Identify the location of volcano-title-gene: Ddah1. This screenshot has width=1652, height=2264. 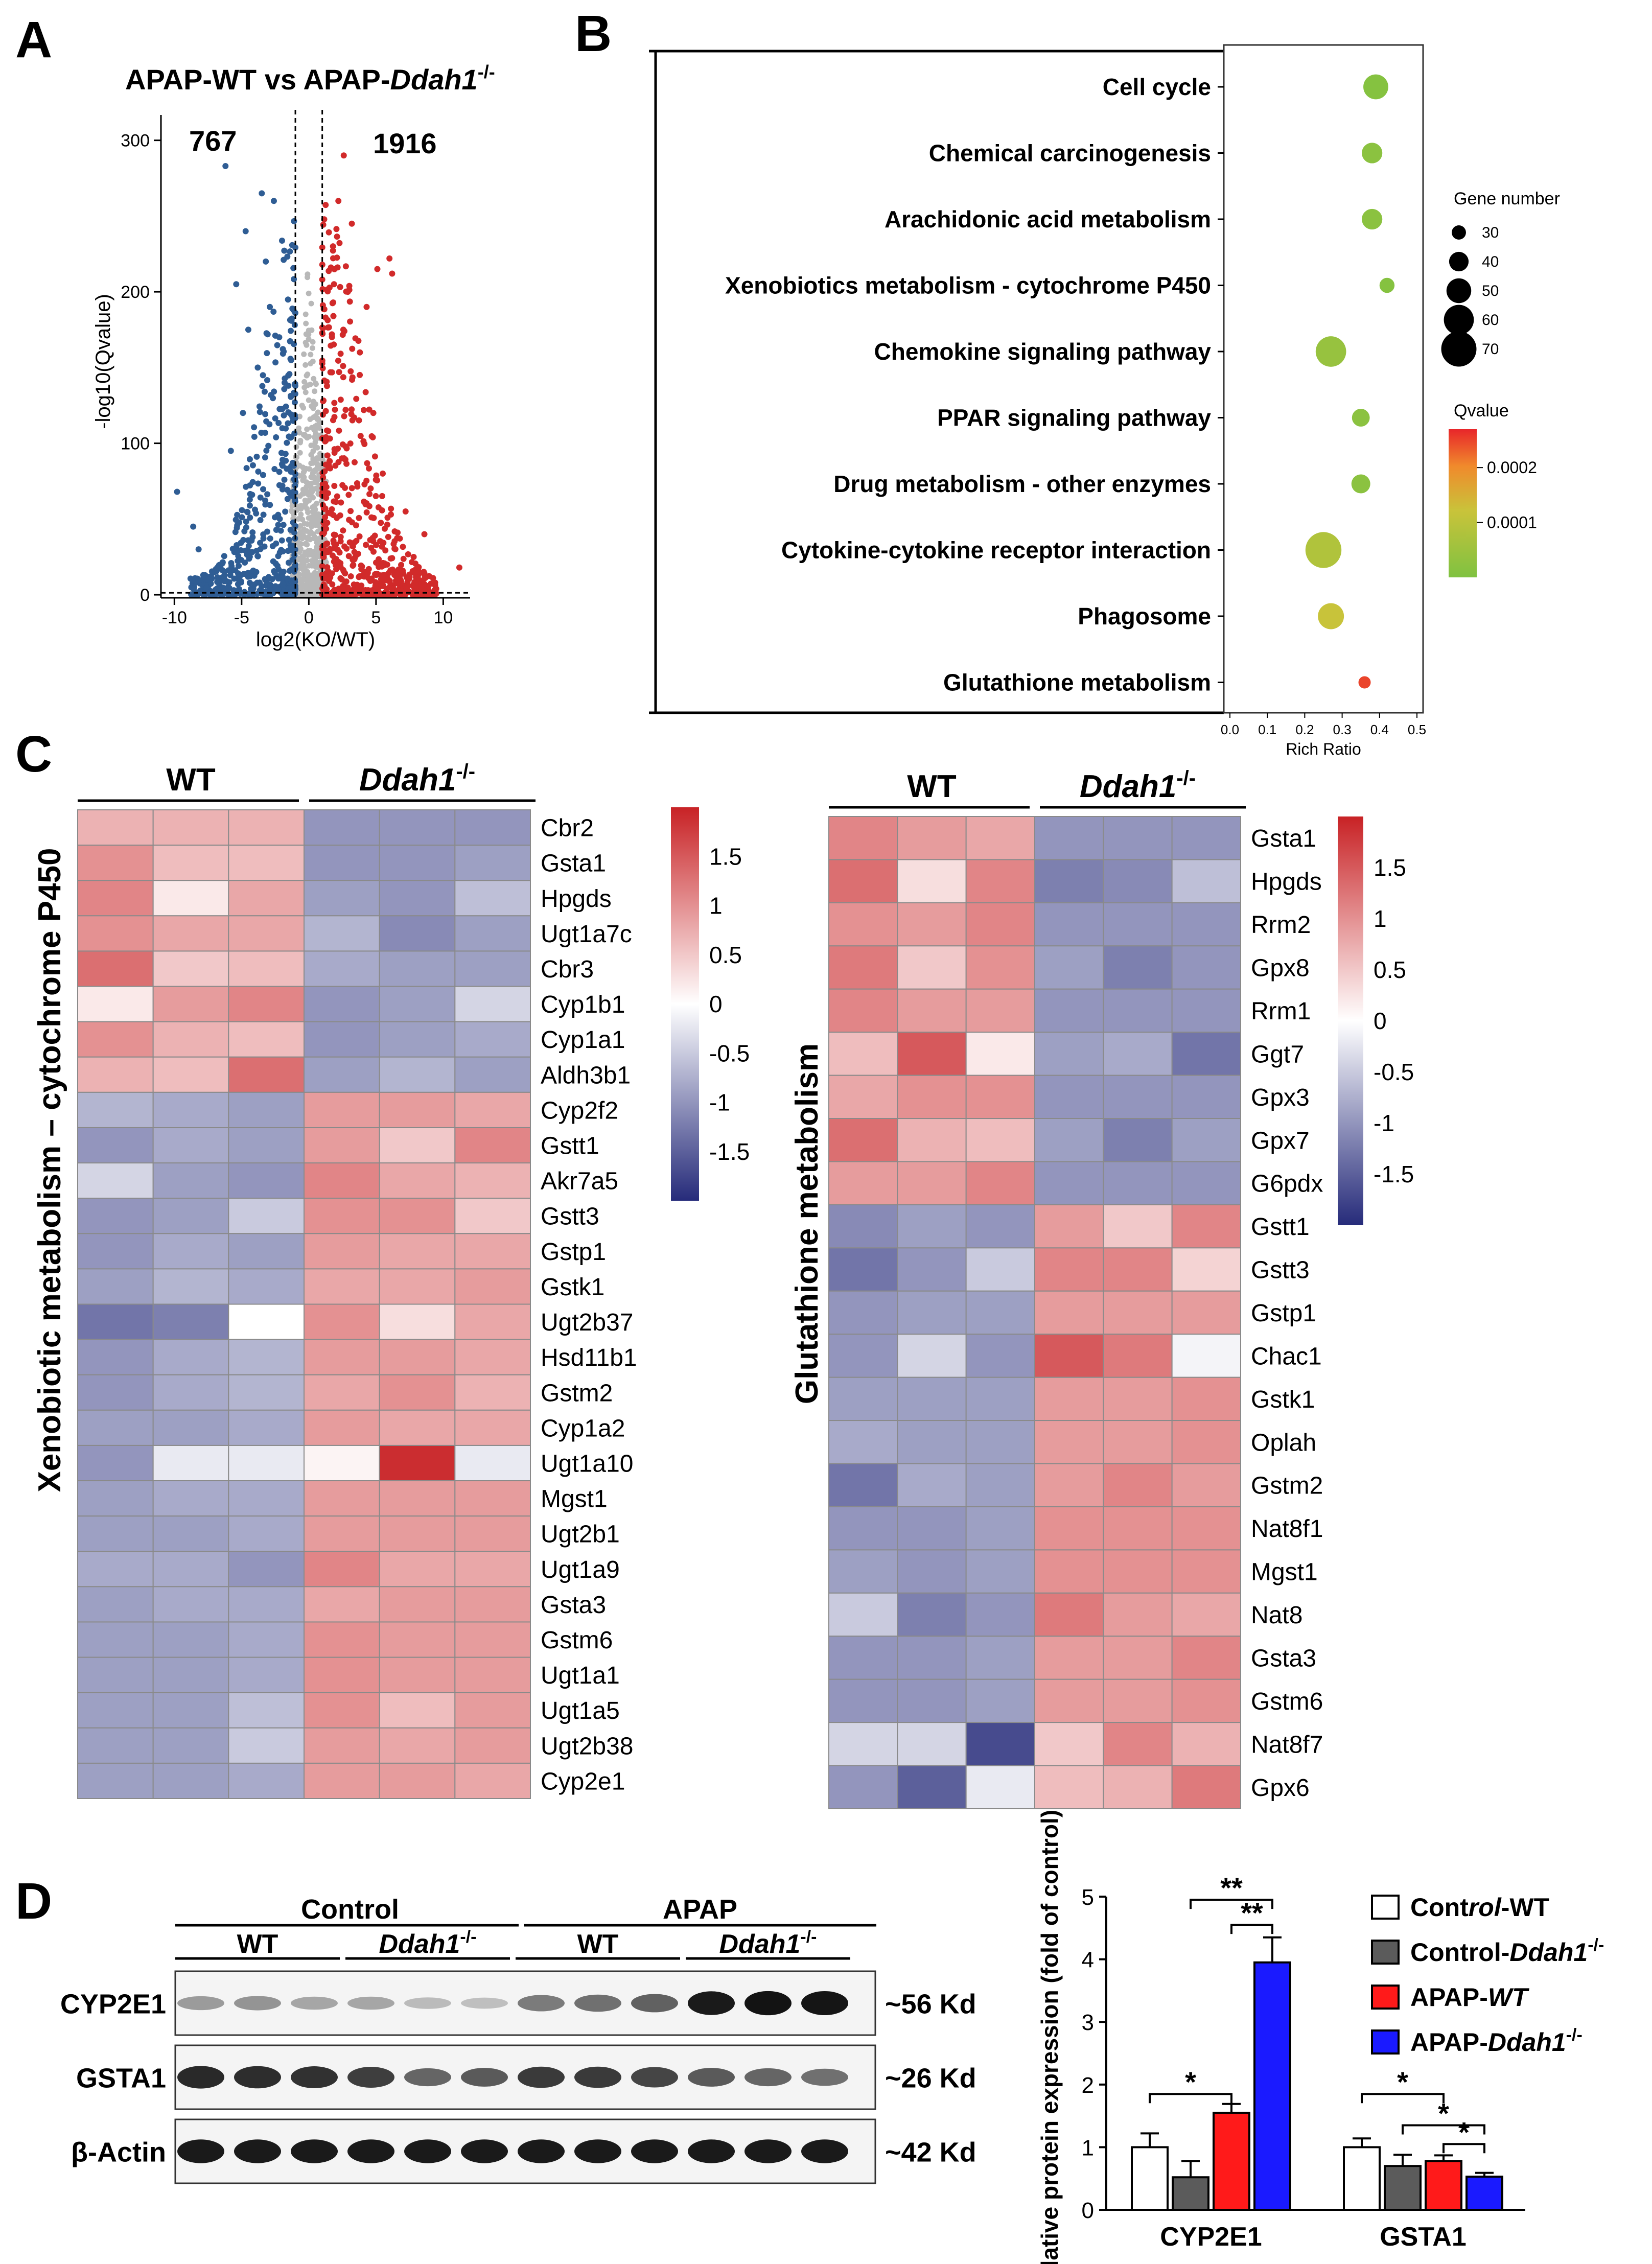
(434, 79).